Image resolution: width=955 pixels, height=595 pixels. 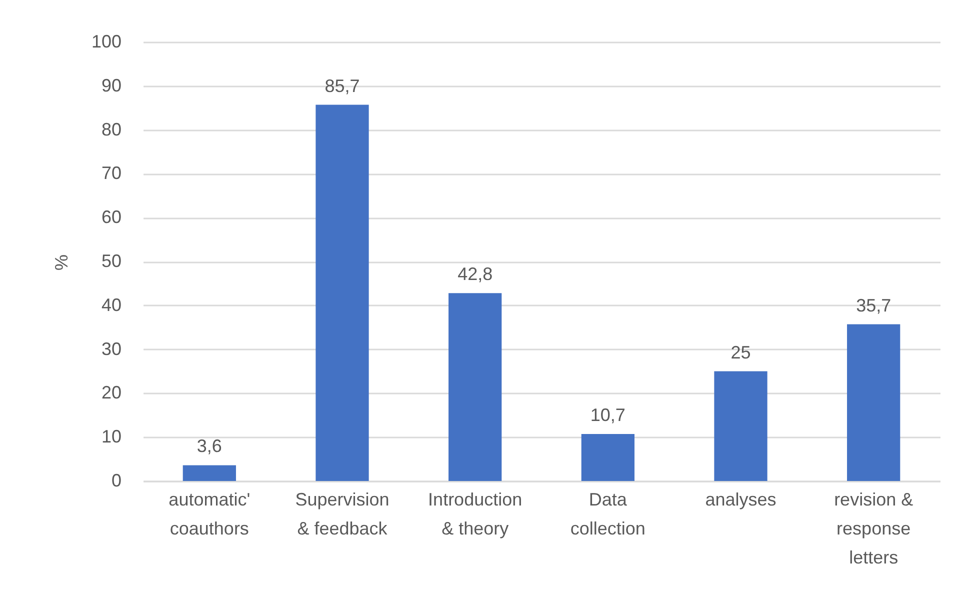 What do you see at coordinates (111, 129) in the screenshot?
I see `y-tick-label: 80` at bounding box center [111, 129].